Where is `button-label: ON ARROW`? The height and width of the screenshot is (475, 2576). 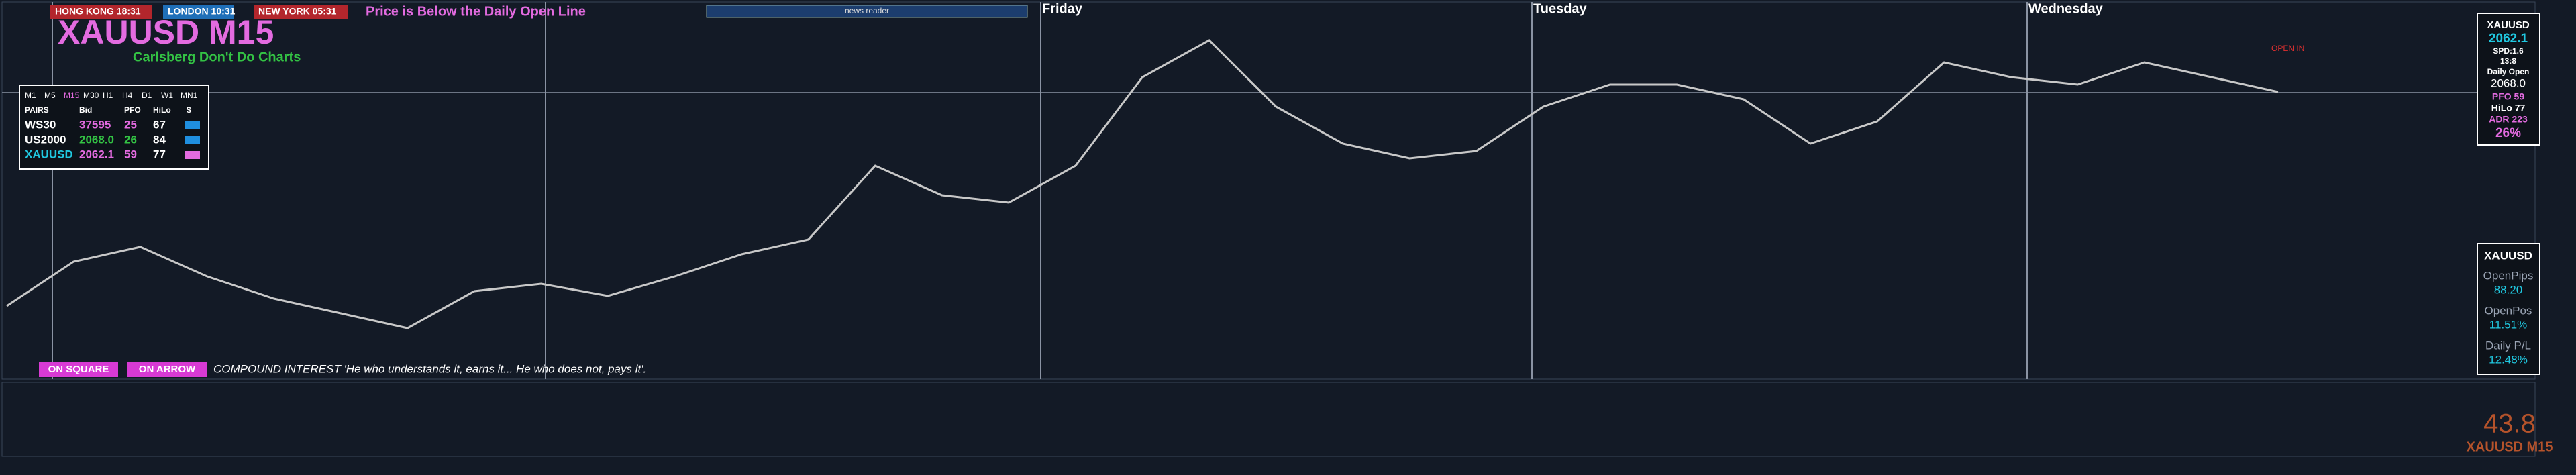
button-label: ON ARROW is located at coordinates (167, 369).